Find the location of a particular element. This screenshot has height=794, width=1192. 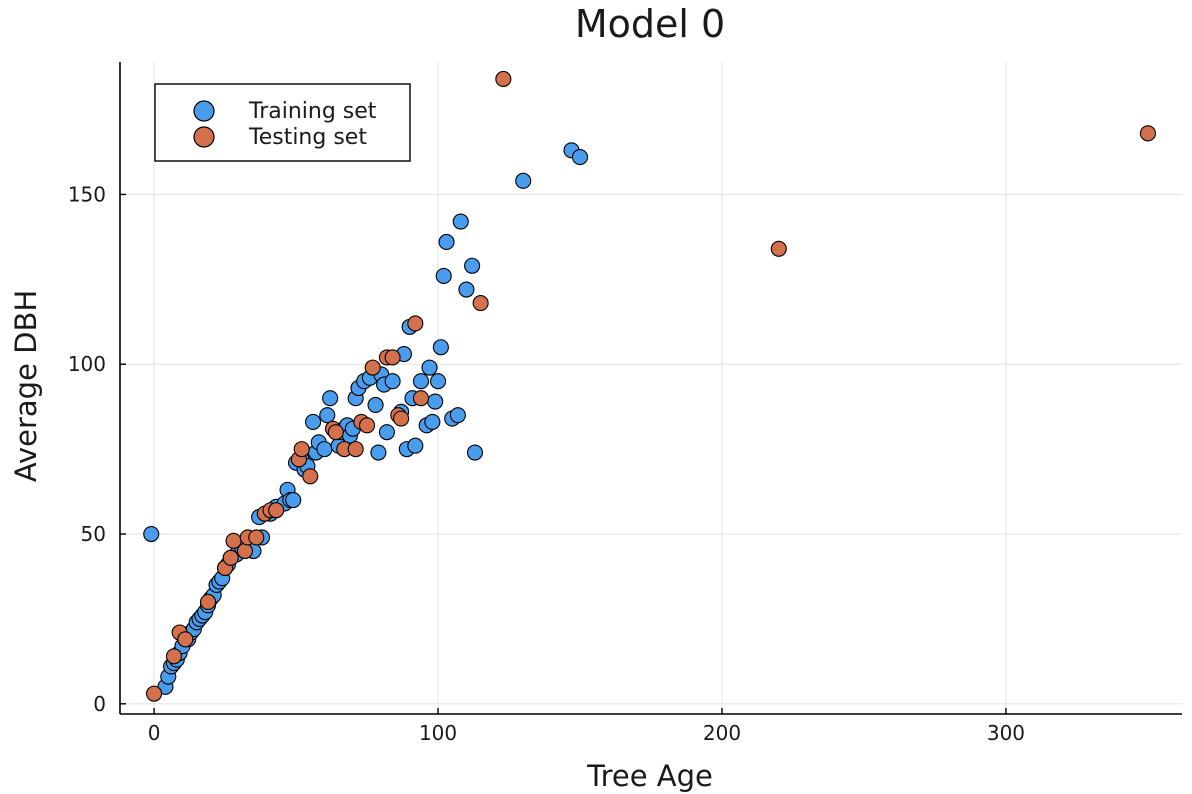

y-axis-title: Average DBH is located at coordinates (26, 386).